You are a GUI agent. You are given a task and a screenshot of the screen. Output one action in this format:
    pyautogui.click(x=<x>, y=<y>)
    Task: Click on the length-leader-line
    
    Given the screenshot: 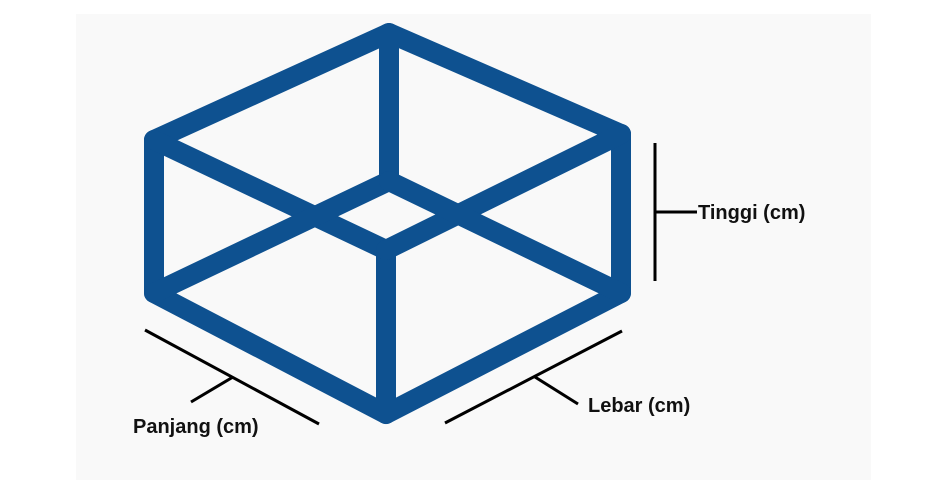 What is the action you would take?
    pyautogui.click(x=212, y=389)
    